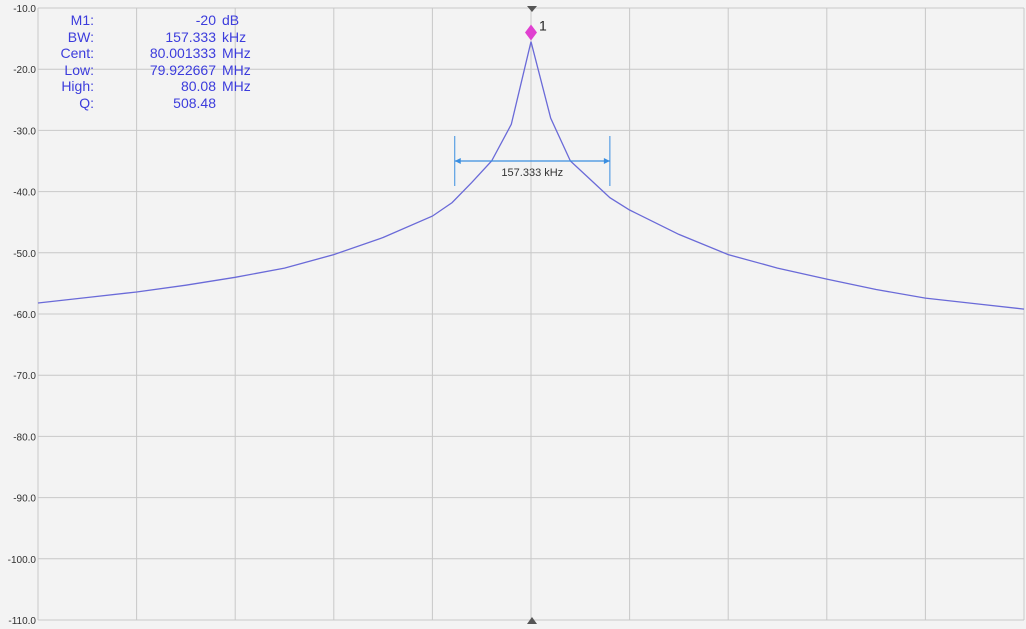 The image size is (1026, 629). What do you see at coordinates (149, 37) in the screenshot?
I see `readout-row-bw: BW: 157.333 kHz` at bounding box center [149, 37].